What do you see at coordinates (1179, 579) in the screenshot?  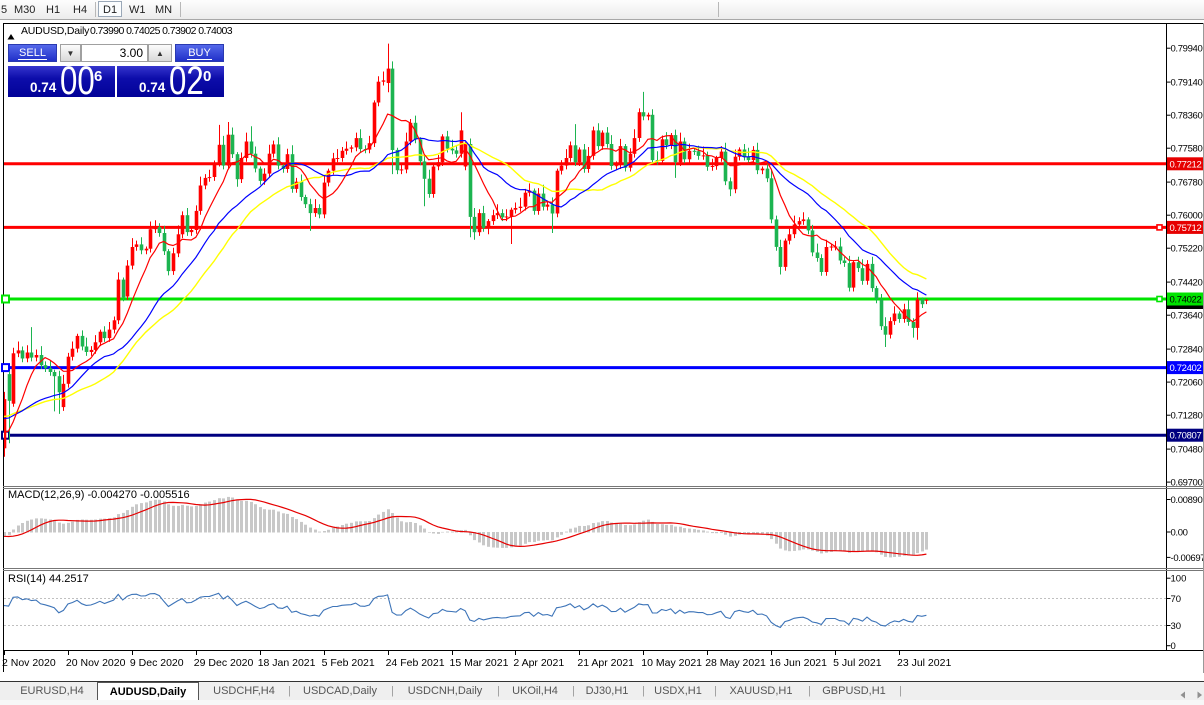 I see `svg-text: 100` at bounding box center [1179, 579].